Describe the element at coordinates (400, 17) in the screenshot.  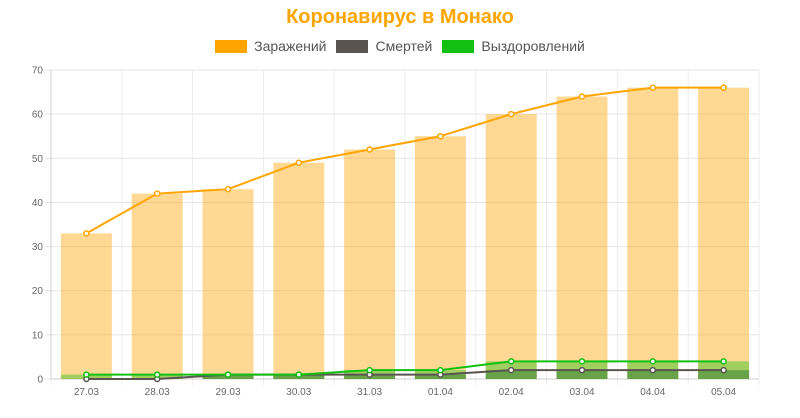
I see `chart-title: Коронавирус в Монако` at that location.